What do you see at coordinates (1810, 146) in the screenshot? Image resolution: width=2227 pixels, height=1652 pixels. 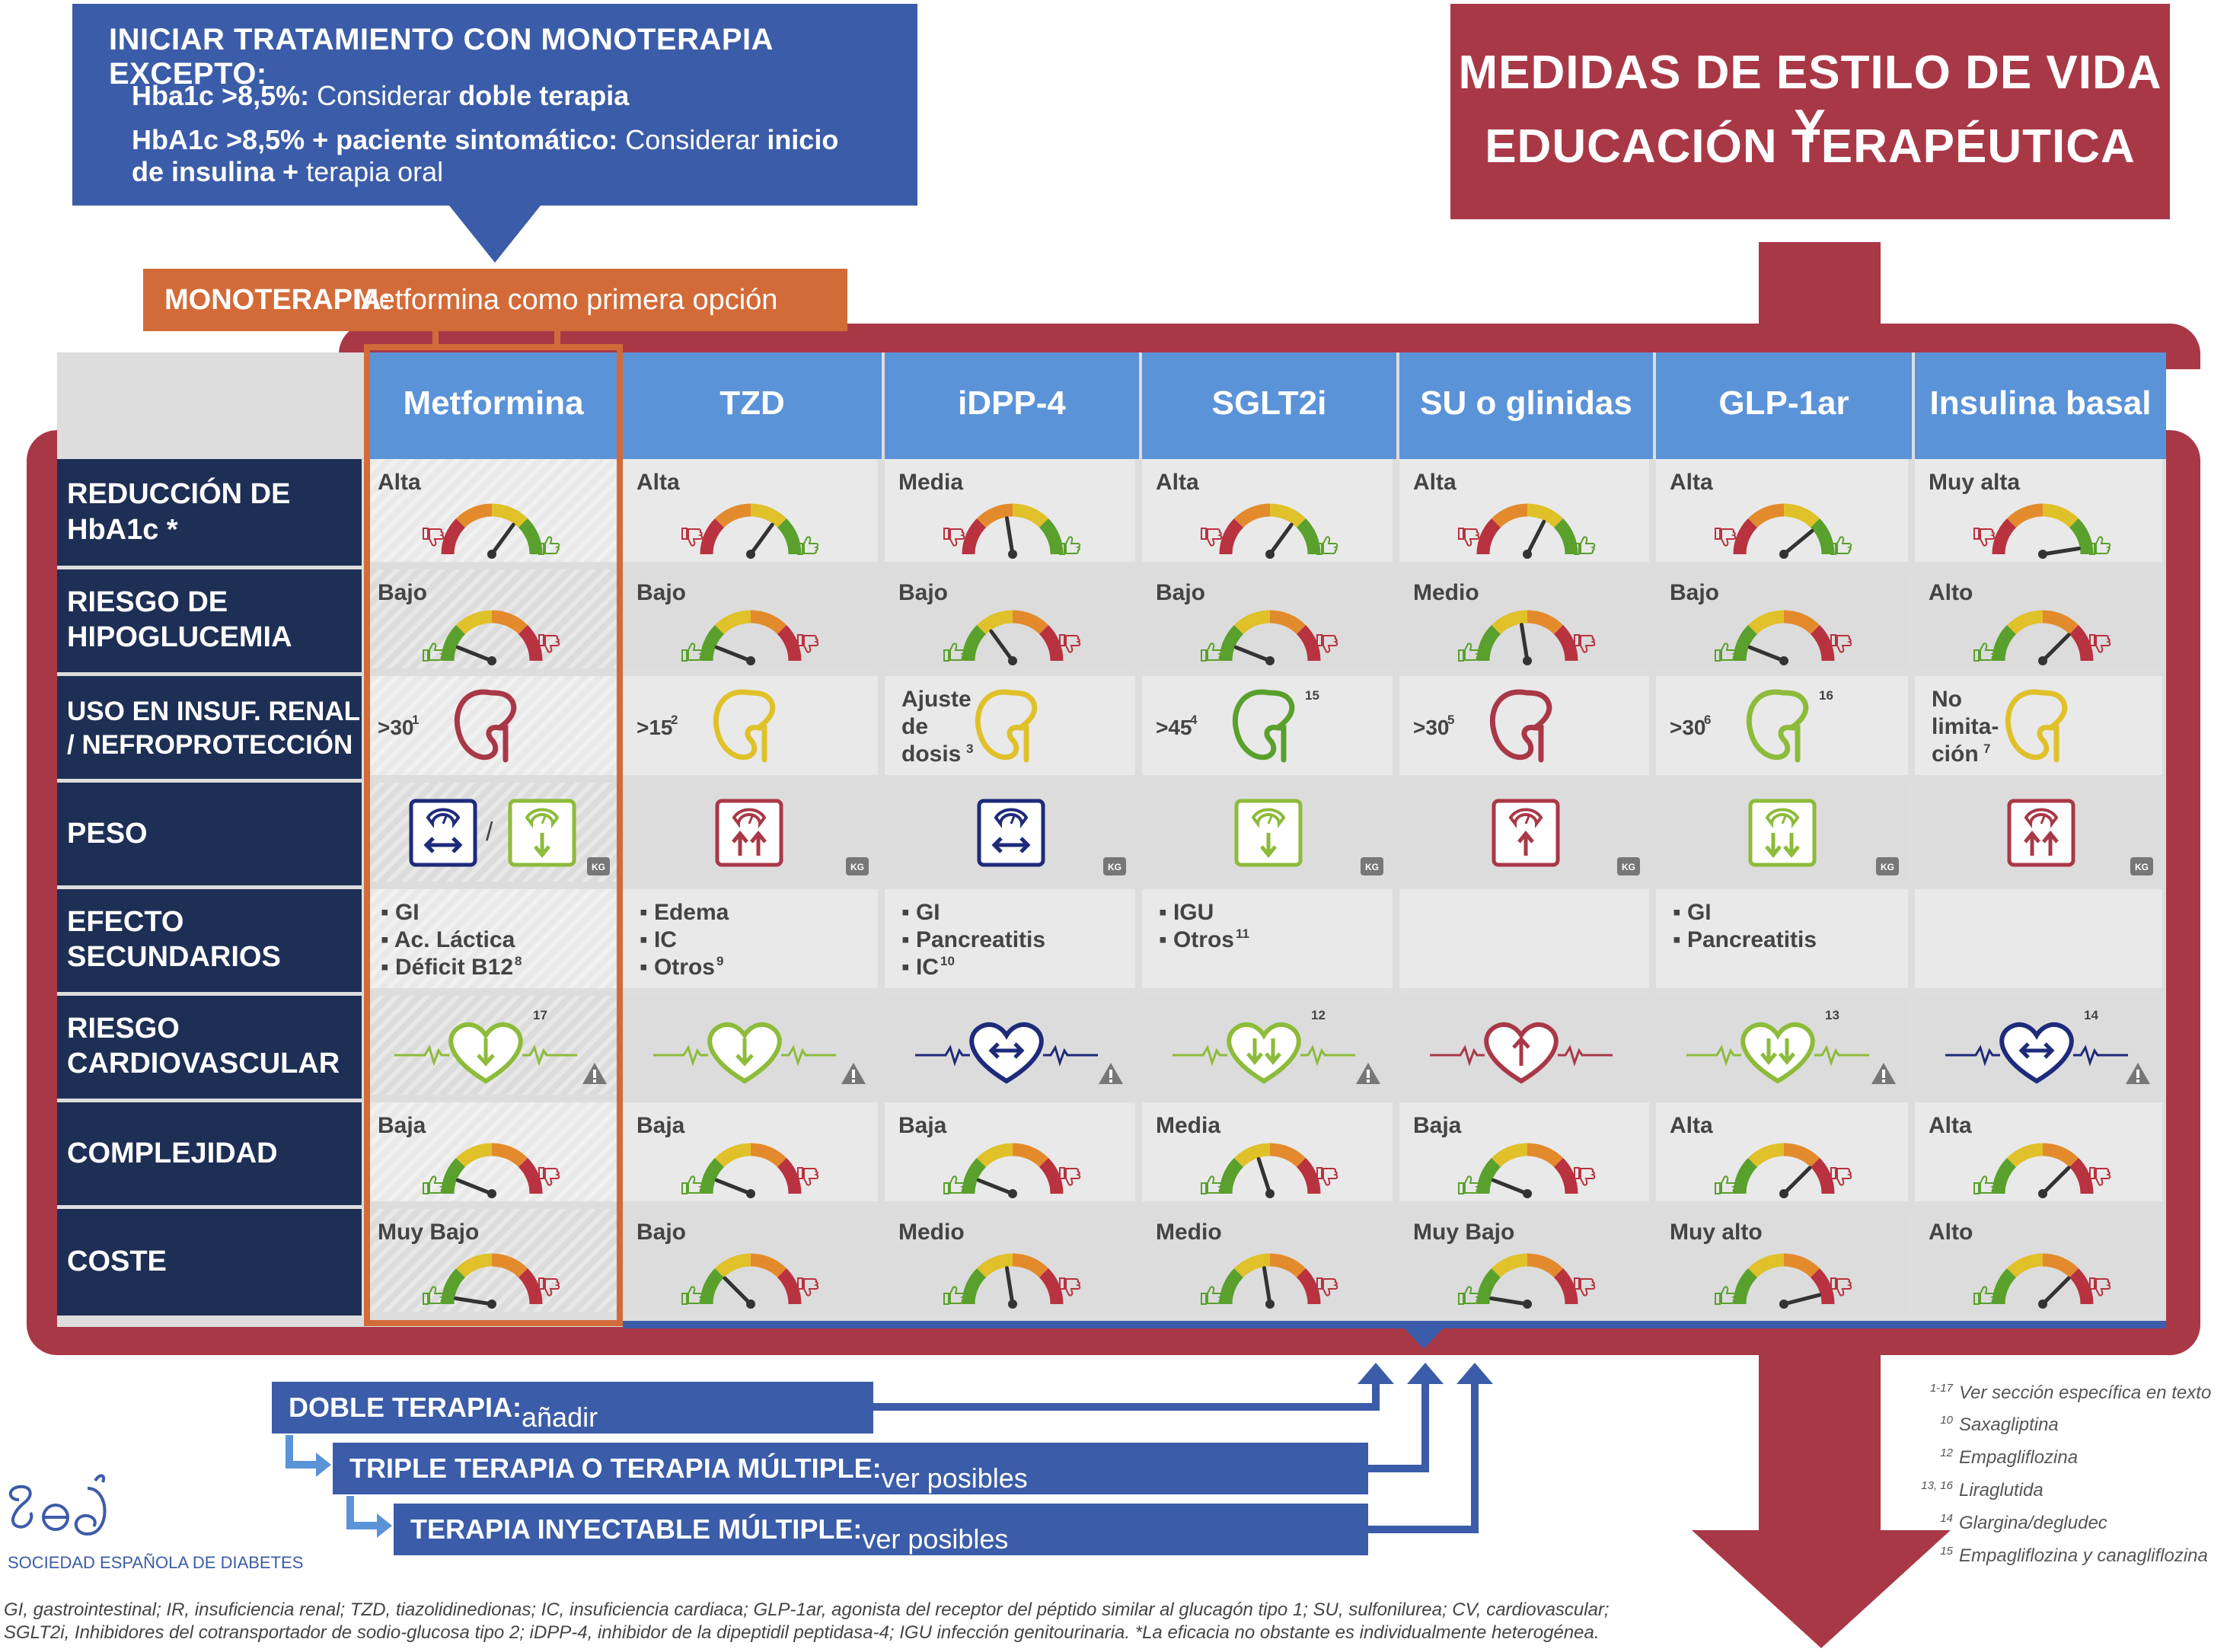 I see `lifestyle-line-2: EDUCACIÓN TERAPÉUTICA` at bounding box center [1810, 146].